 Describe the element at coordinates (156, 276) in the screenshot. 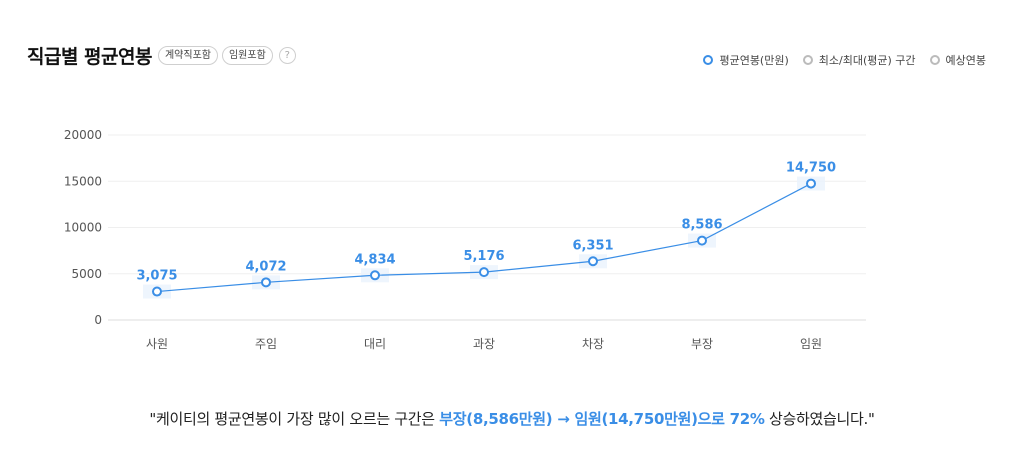

I see `data-label: 3,075` at that location.